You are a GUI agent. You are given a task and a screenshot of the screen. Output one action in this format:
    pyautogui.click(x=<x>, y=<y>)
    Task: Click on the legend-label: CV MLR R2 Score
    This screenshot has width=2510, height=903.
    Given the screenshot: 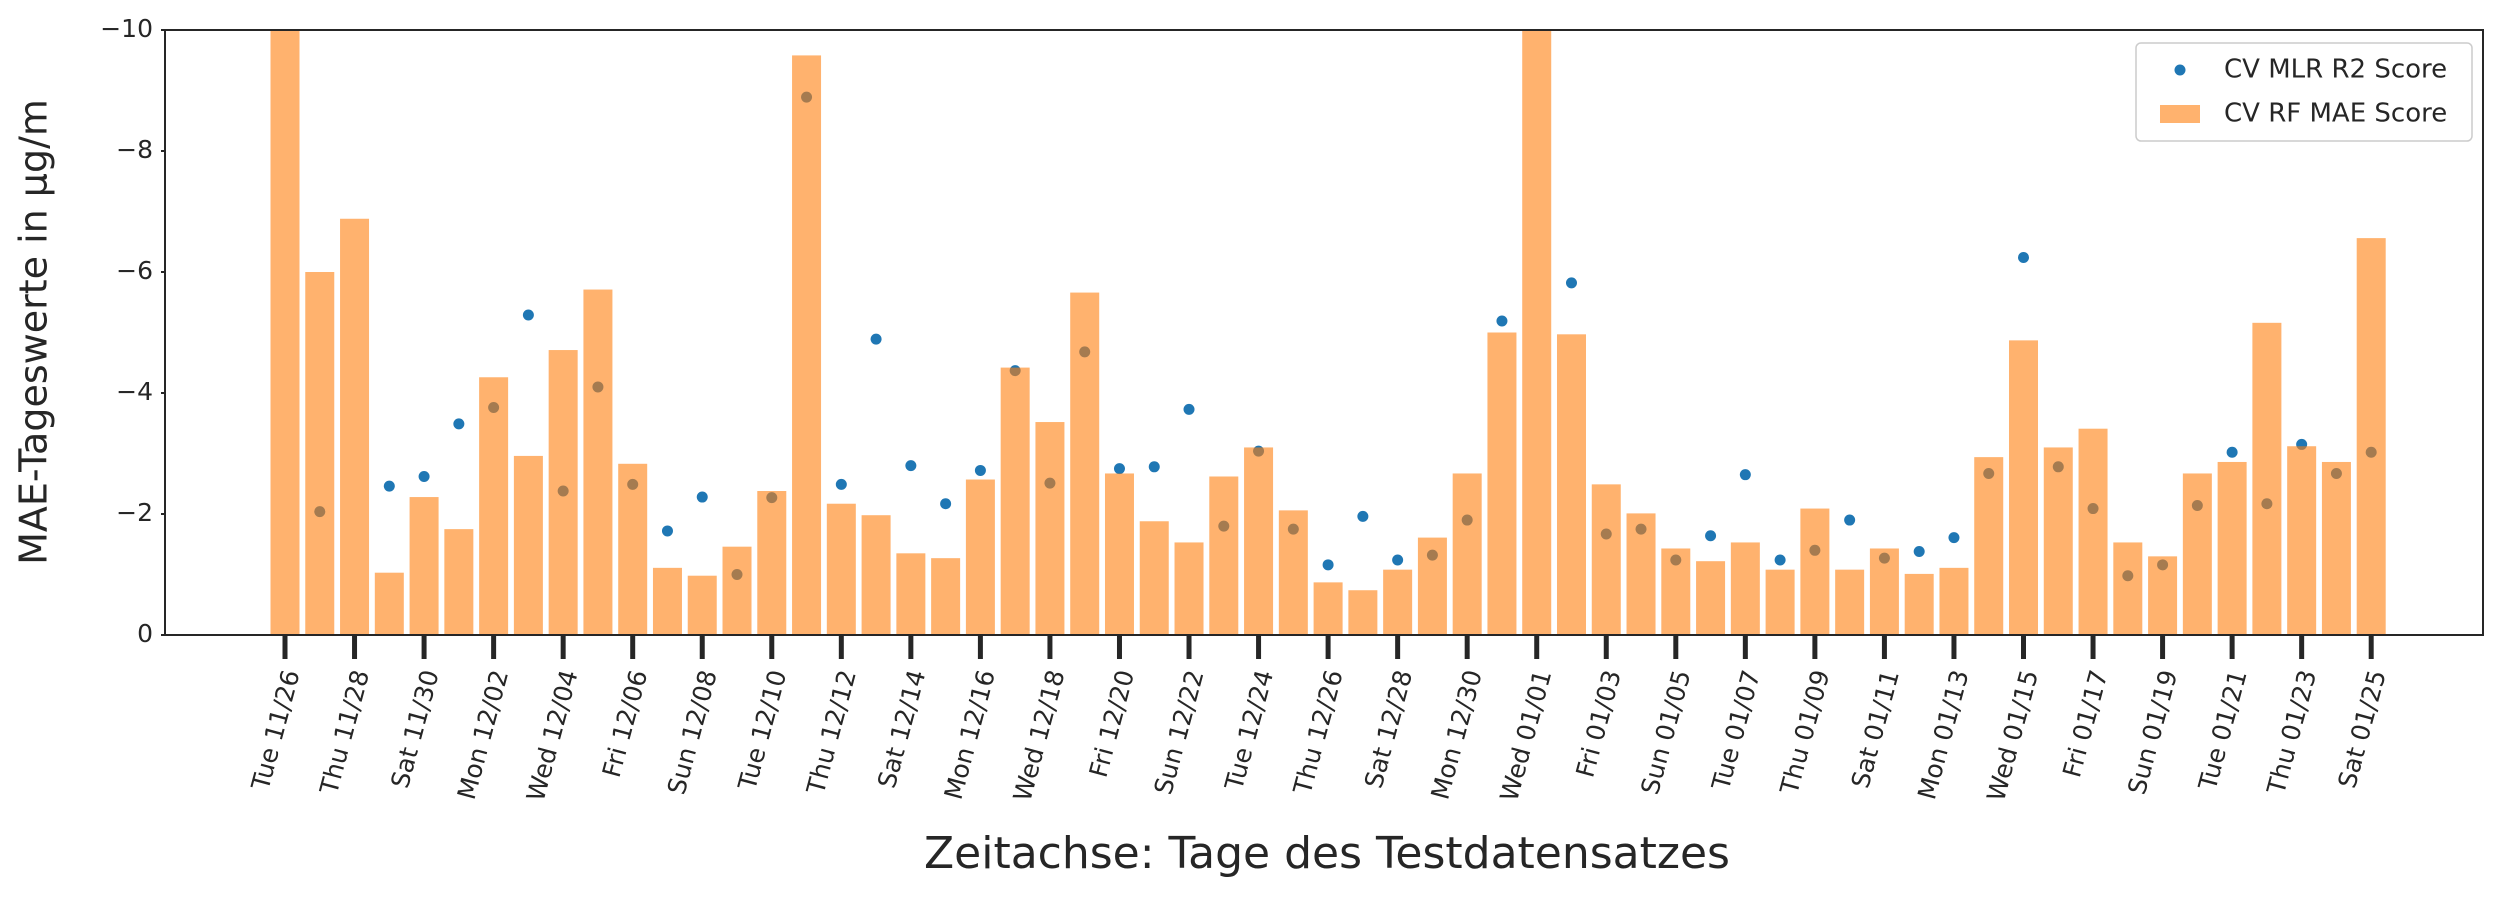 What is the action you would take?
    pyautogui.click(x=2335, y=70)
    